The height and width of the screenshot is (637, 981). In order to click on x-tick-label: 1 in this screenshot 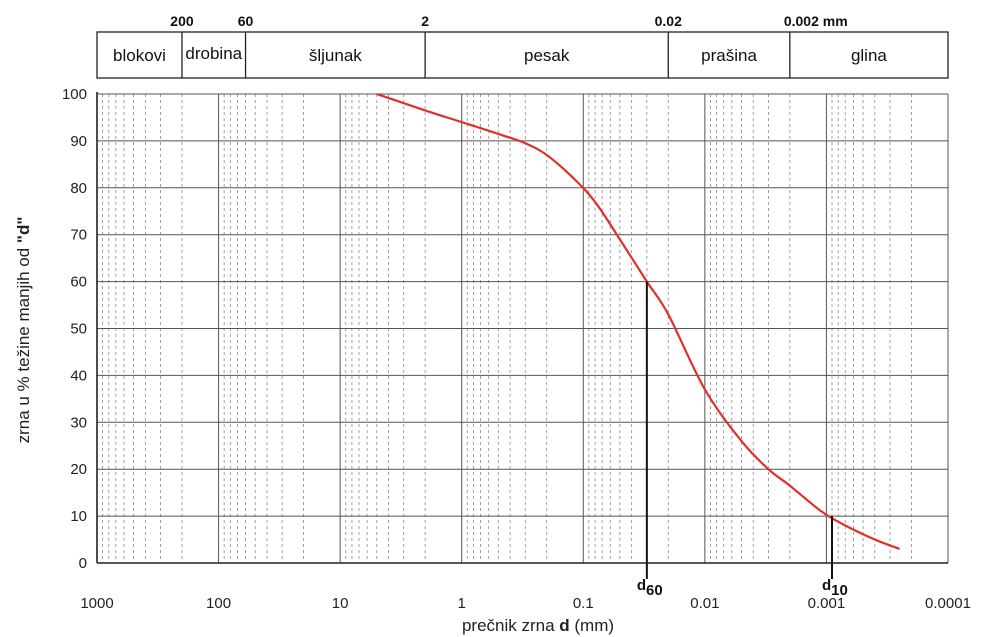, I will do `click(462, 603)`.